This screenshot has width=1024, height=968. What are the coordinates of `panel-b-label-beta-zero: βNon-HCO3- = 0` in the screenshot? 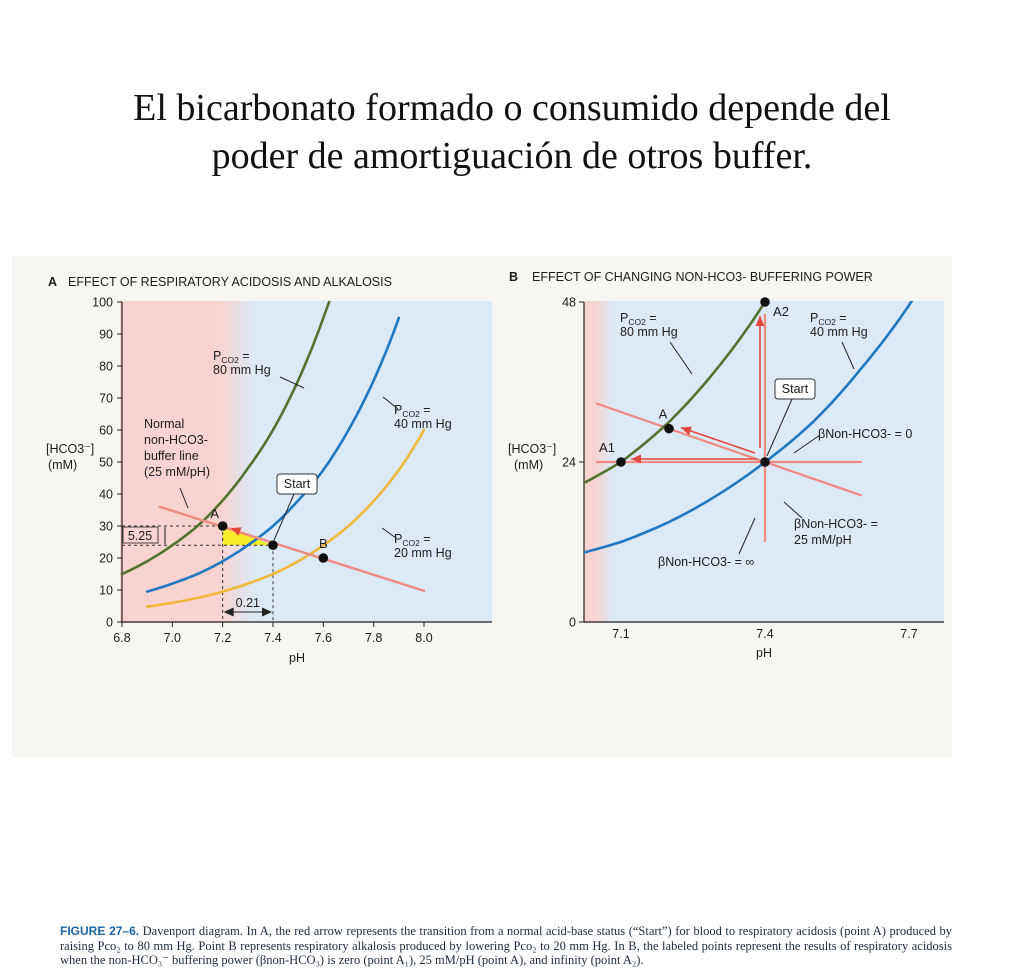 It's located at (865, 434).